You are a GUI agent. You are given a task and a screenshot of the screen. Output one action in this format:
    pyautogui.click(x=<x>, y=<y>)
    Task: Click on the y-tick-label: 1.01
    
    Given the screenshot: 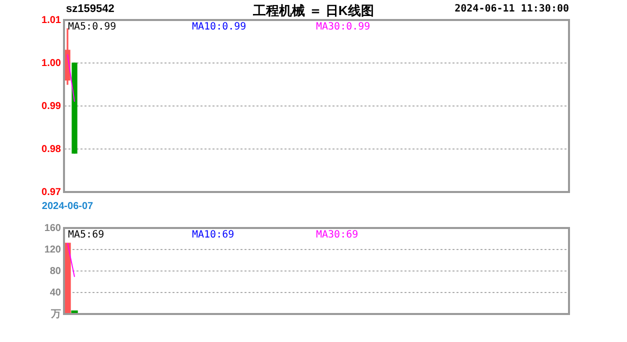 What is the action you would take?
    pyautogui.click(x=52, y=20)
    